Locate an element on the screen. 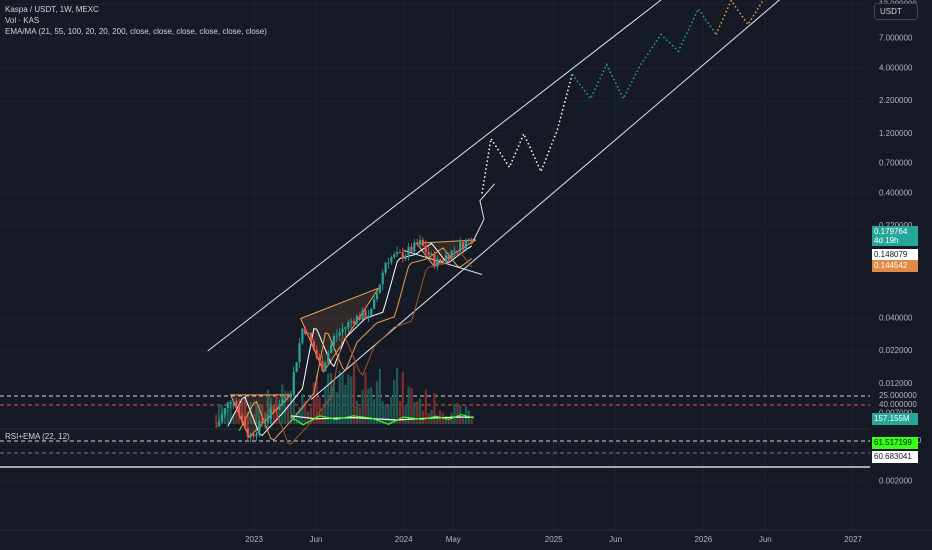  time-tick-label: May is located at coordinates (453, 539).